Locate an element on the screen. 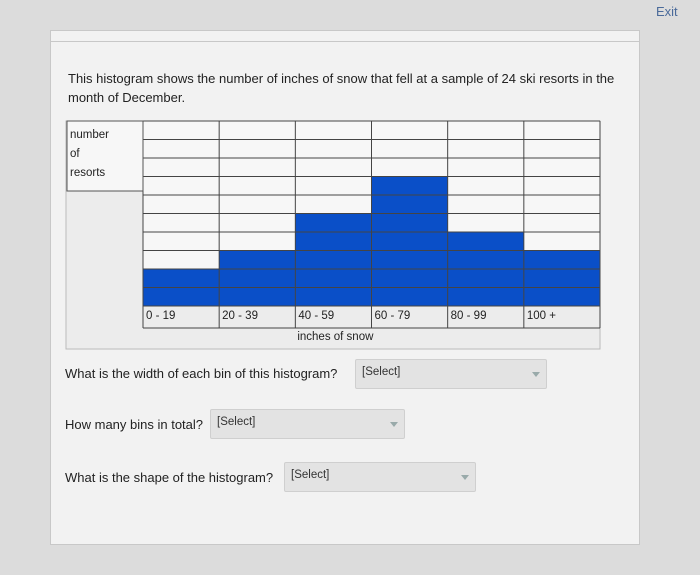 Image resolution: width=700 pixels, height=575 pixels. x-tick-label: 80 - 99 is located at coordinates (469, 316).